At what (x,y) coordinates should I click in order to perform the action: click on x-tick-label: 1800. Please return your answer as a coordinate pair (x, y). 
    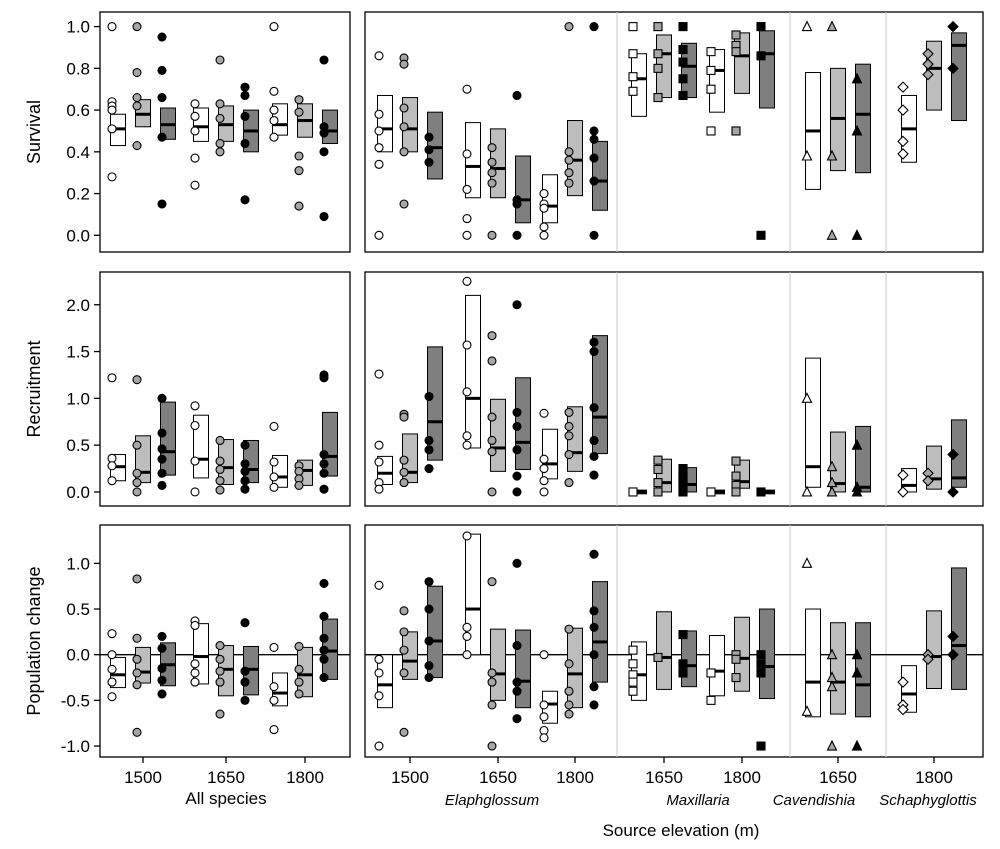
    Looking at the image, I should click on (575, 777).